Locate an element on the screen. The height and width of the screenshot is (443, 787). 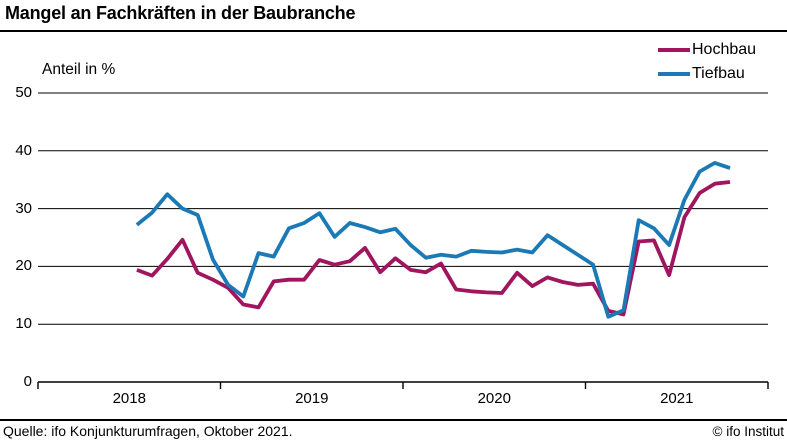
title-rule is located at coordinates (393, 31).